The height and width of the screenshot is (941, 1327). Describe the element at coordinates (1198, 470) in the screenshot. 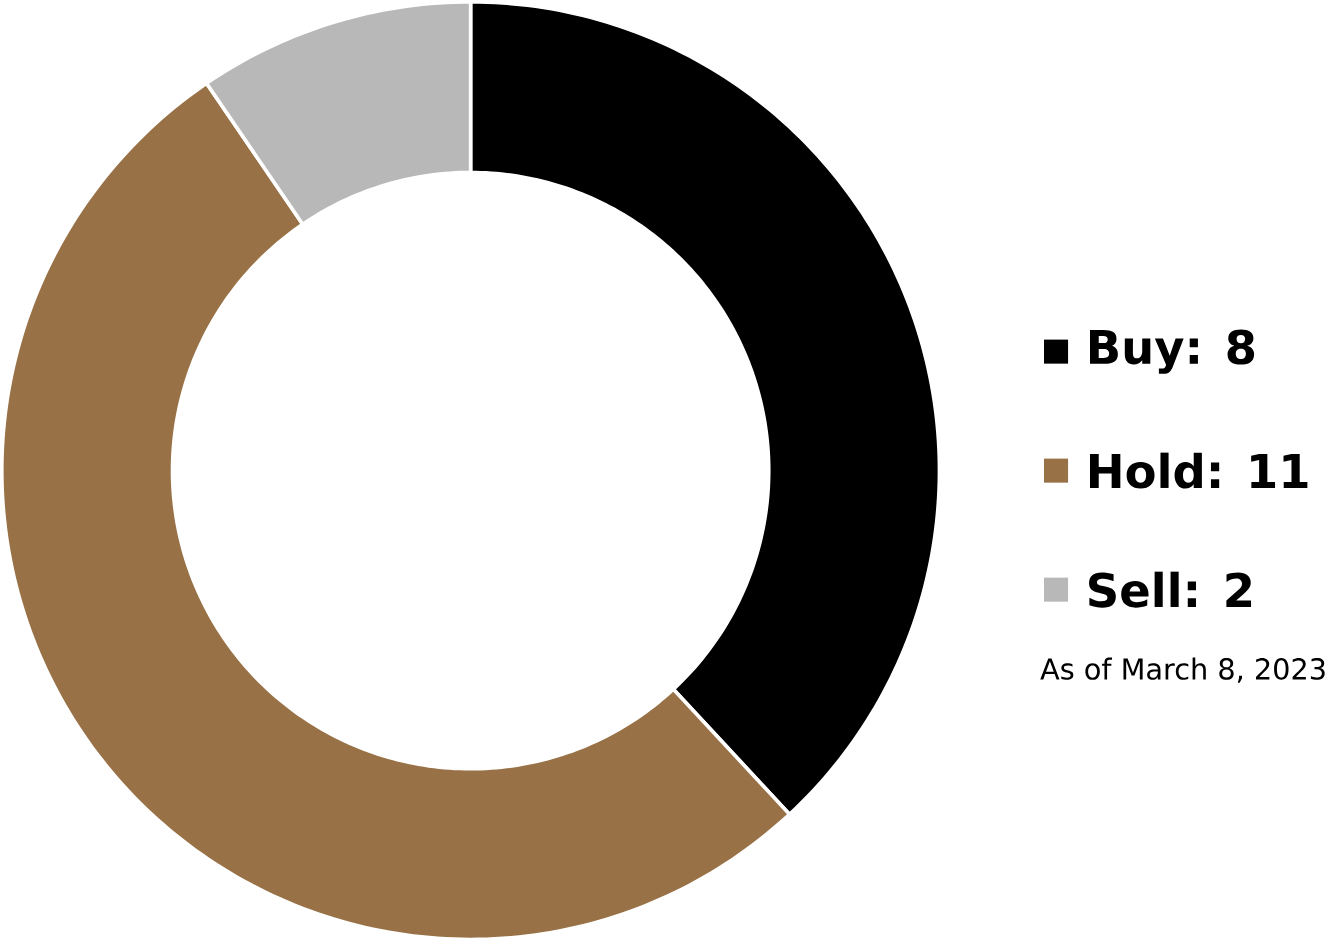

I see `legend-label: Hold: 11` at that location.